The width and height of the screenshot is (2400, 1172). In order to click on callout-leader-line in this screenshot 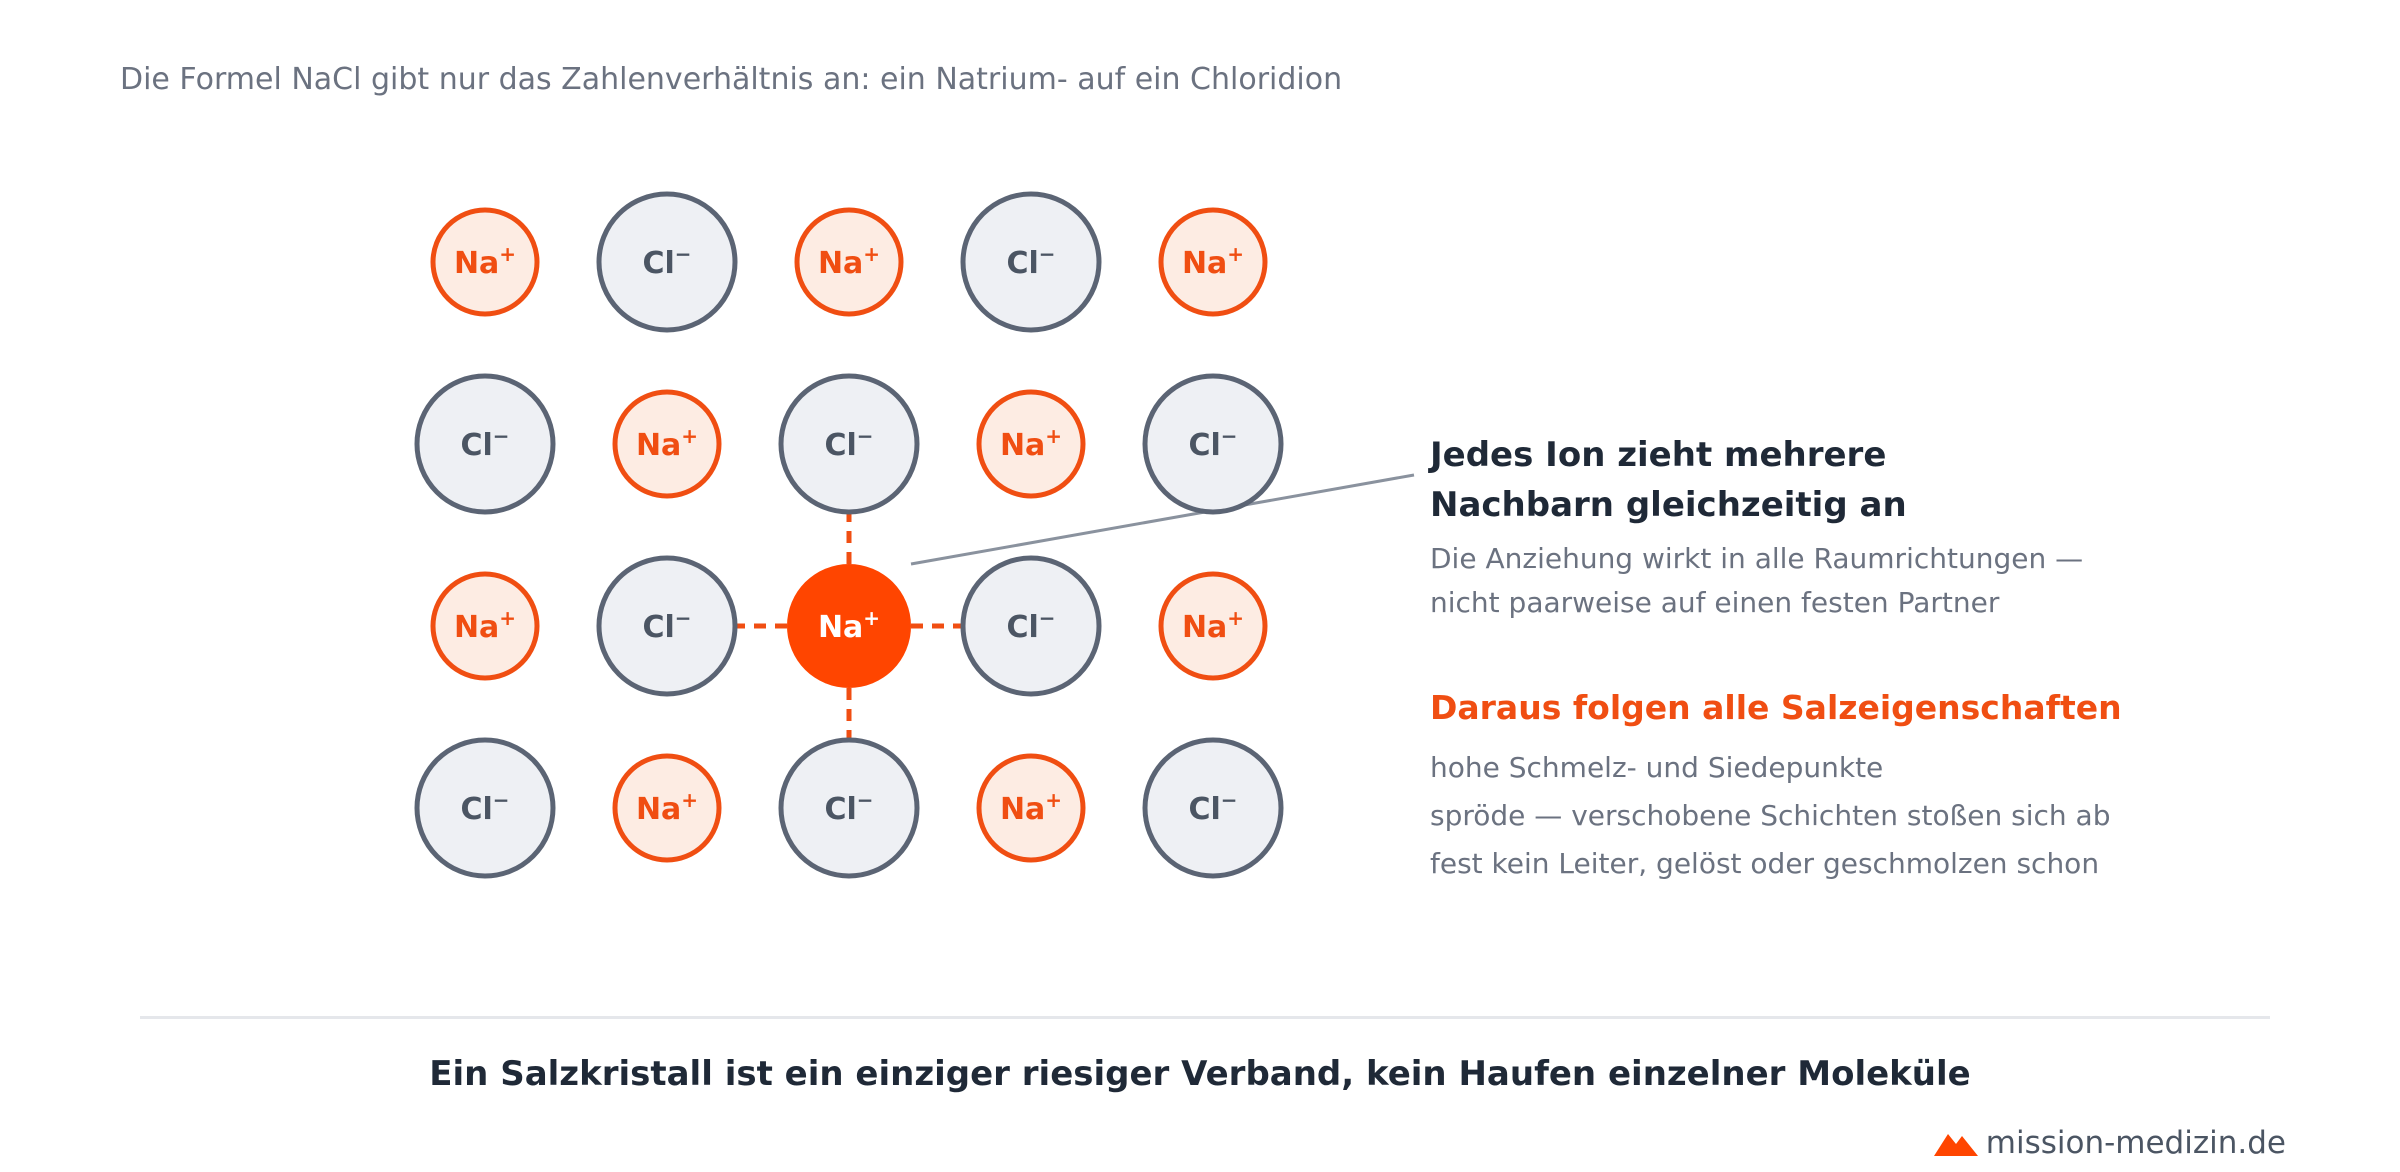, I will do `click(1162, 519)`.